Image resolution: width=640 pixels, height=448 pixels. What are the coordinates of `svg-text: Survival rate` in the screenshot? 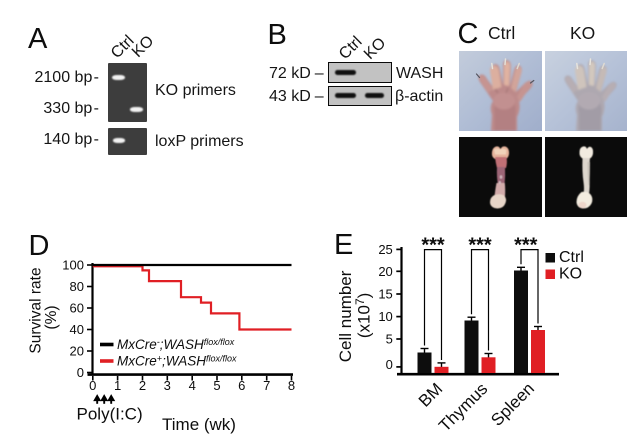 It's located at (36, 310).